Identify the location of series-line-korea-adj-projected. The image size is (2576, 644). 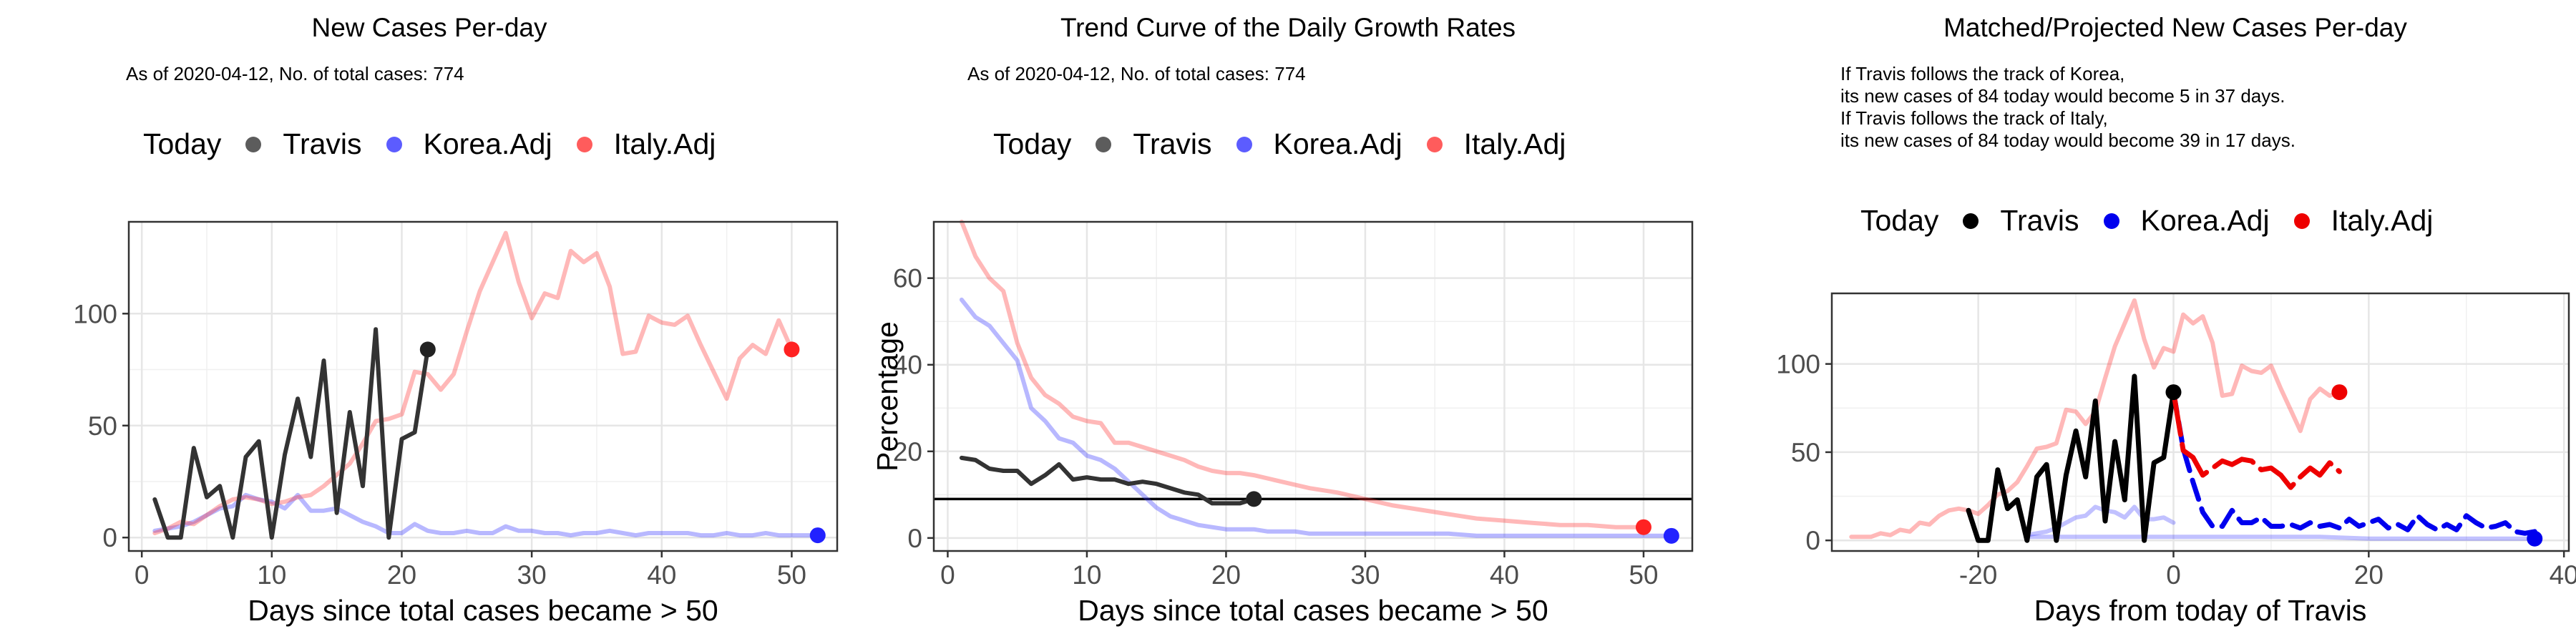
(2354, 462).